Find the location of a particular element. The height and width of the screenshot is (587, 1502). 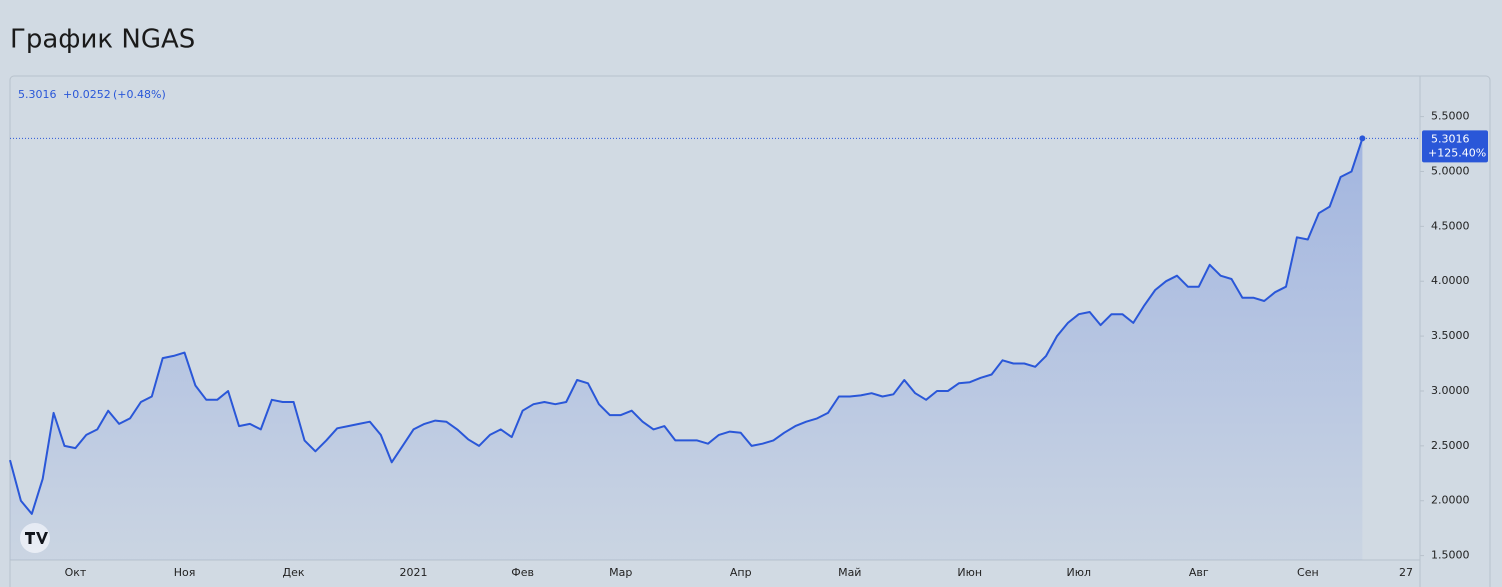

x-tick-label: Ноя is located at coordinates (185, 572).